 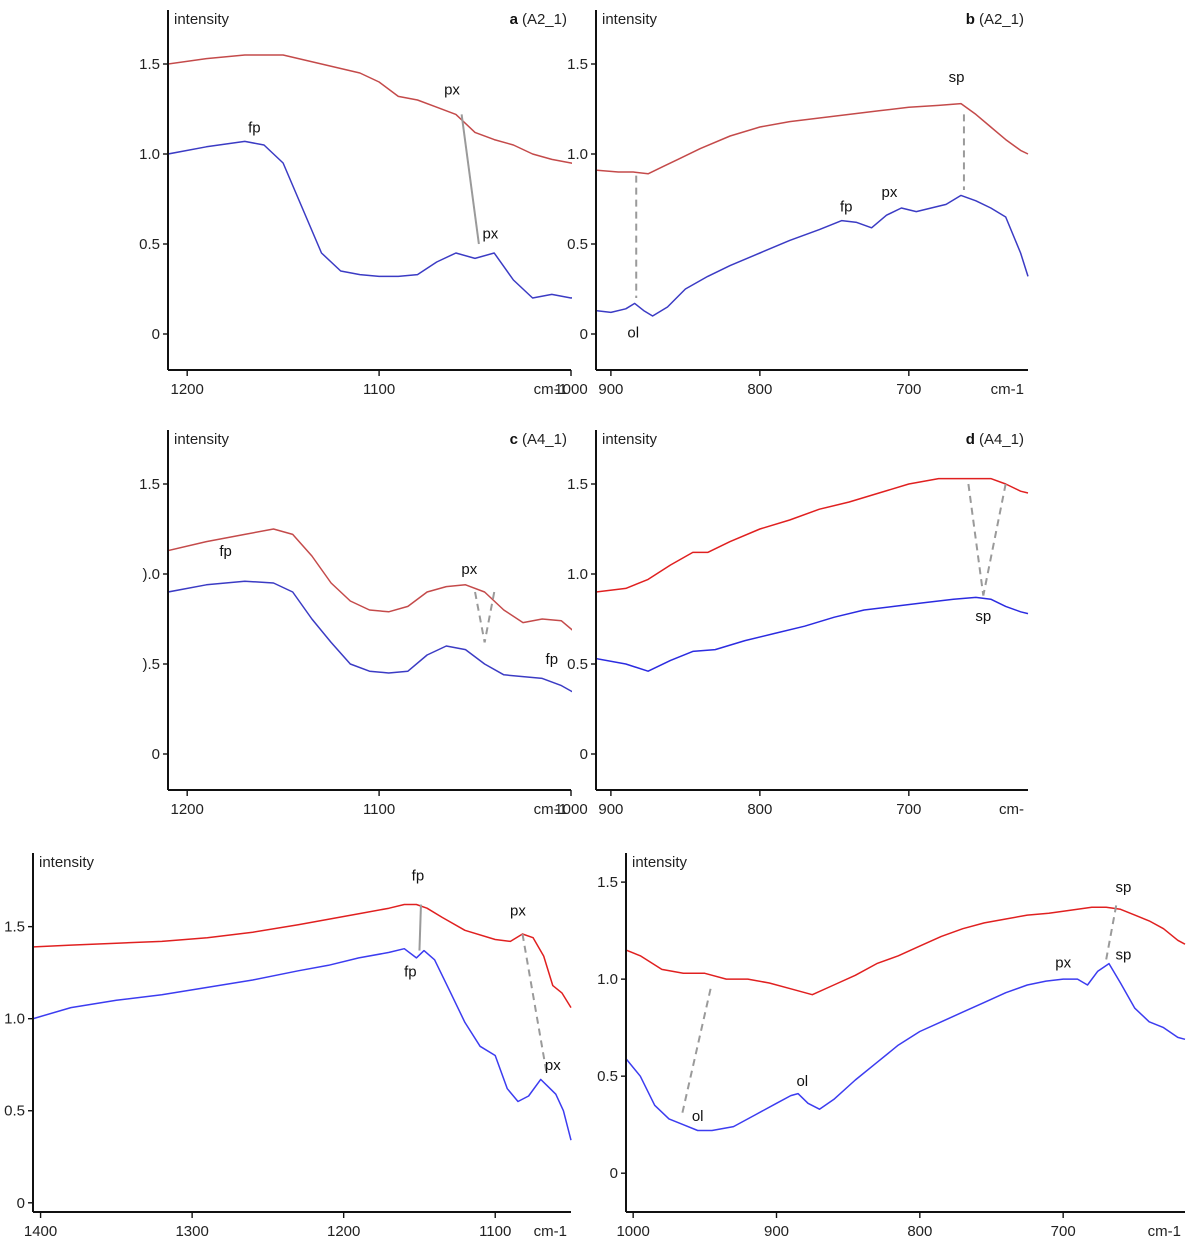 What do you see at coordinates (1001, 19) in the screenshot?
I see `panel-sample: (A2_1)` at bounding box center [1001, 19].